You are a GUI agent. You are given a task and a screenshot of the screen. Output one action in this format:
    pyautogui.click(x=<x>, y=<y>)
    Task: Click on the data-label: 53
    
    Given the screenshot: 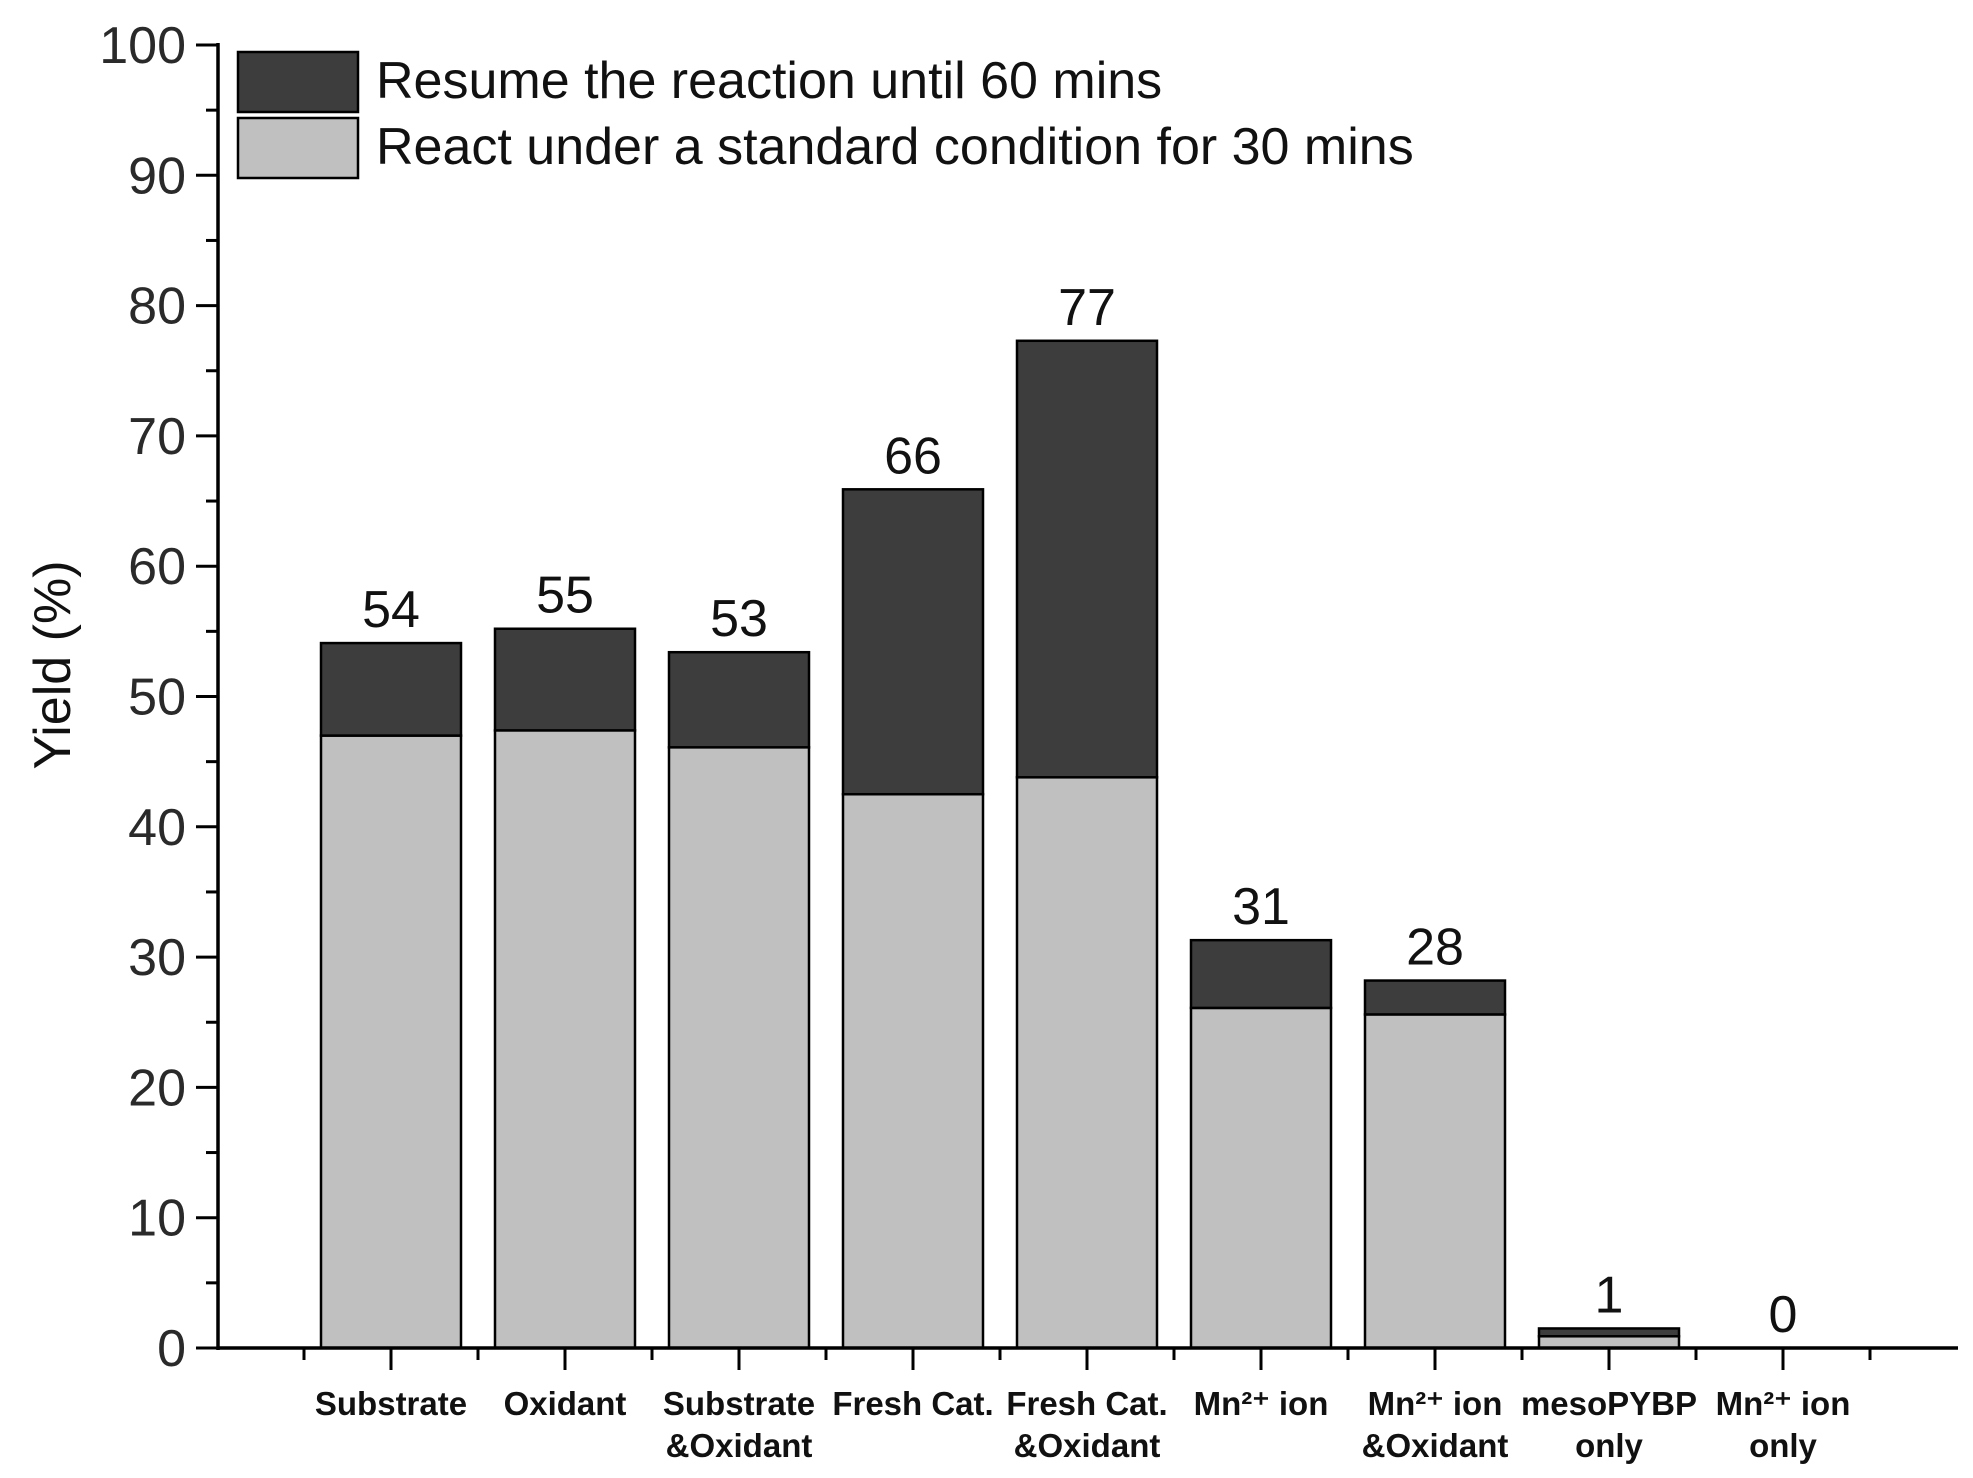 What is the action you would take?
    pyautogui.click(x=739, y=619)
    